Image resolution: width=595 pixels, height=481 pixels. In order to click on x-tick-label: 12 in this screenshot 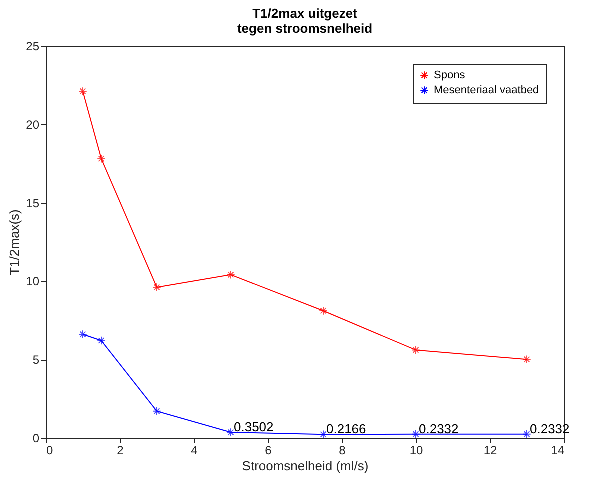, I will do `click(491, 451)`.